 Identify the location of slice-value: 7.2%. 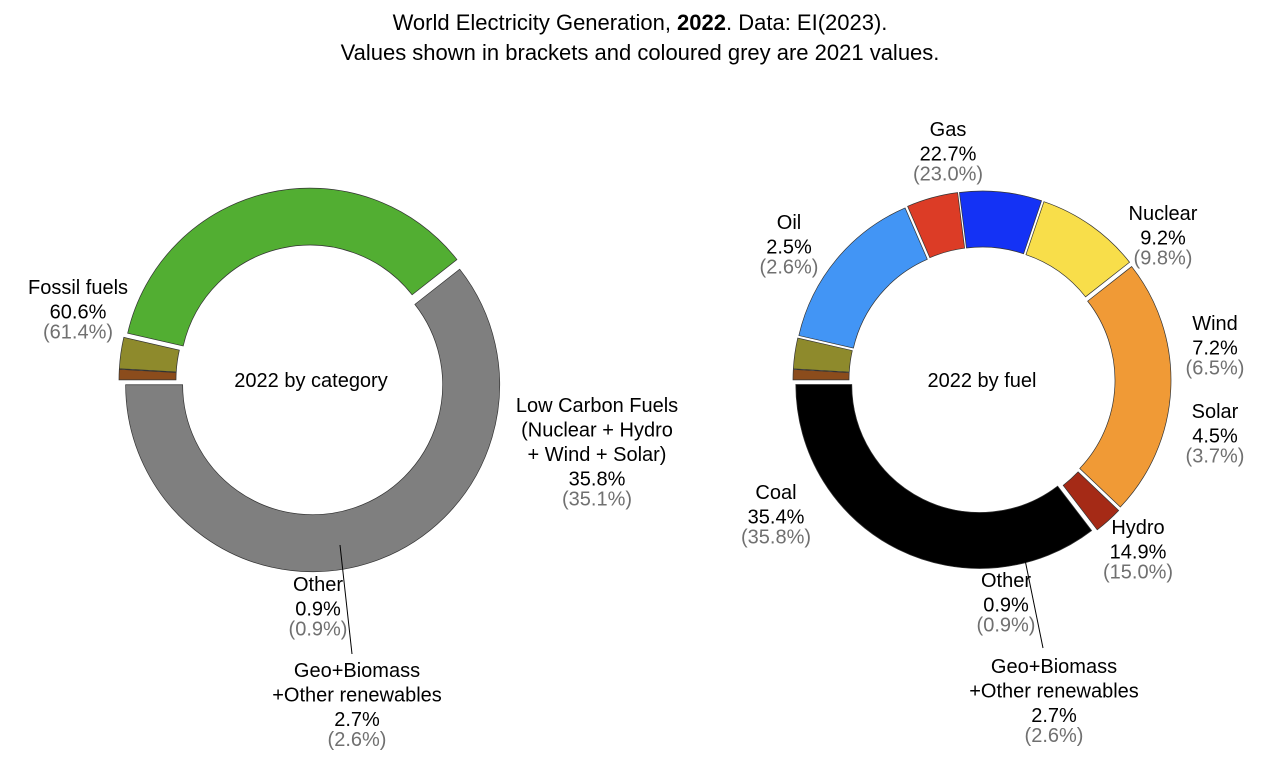
(1215, 349).